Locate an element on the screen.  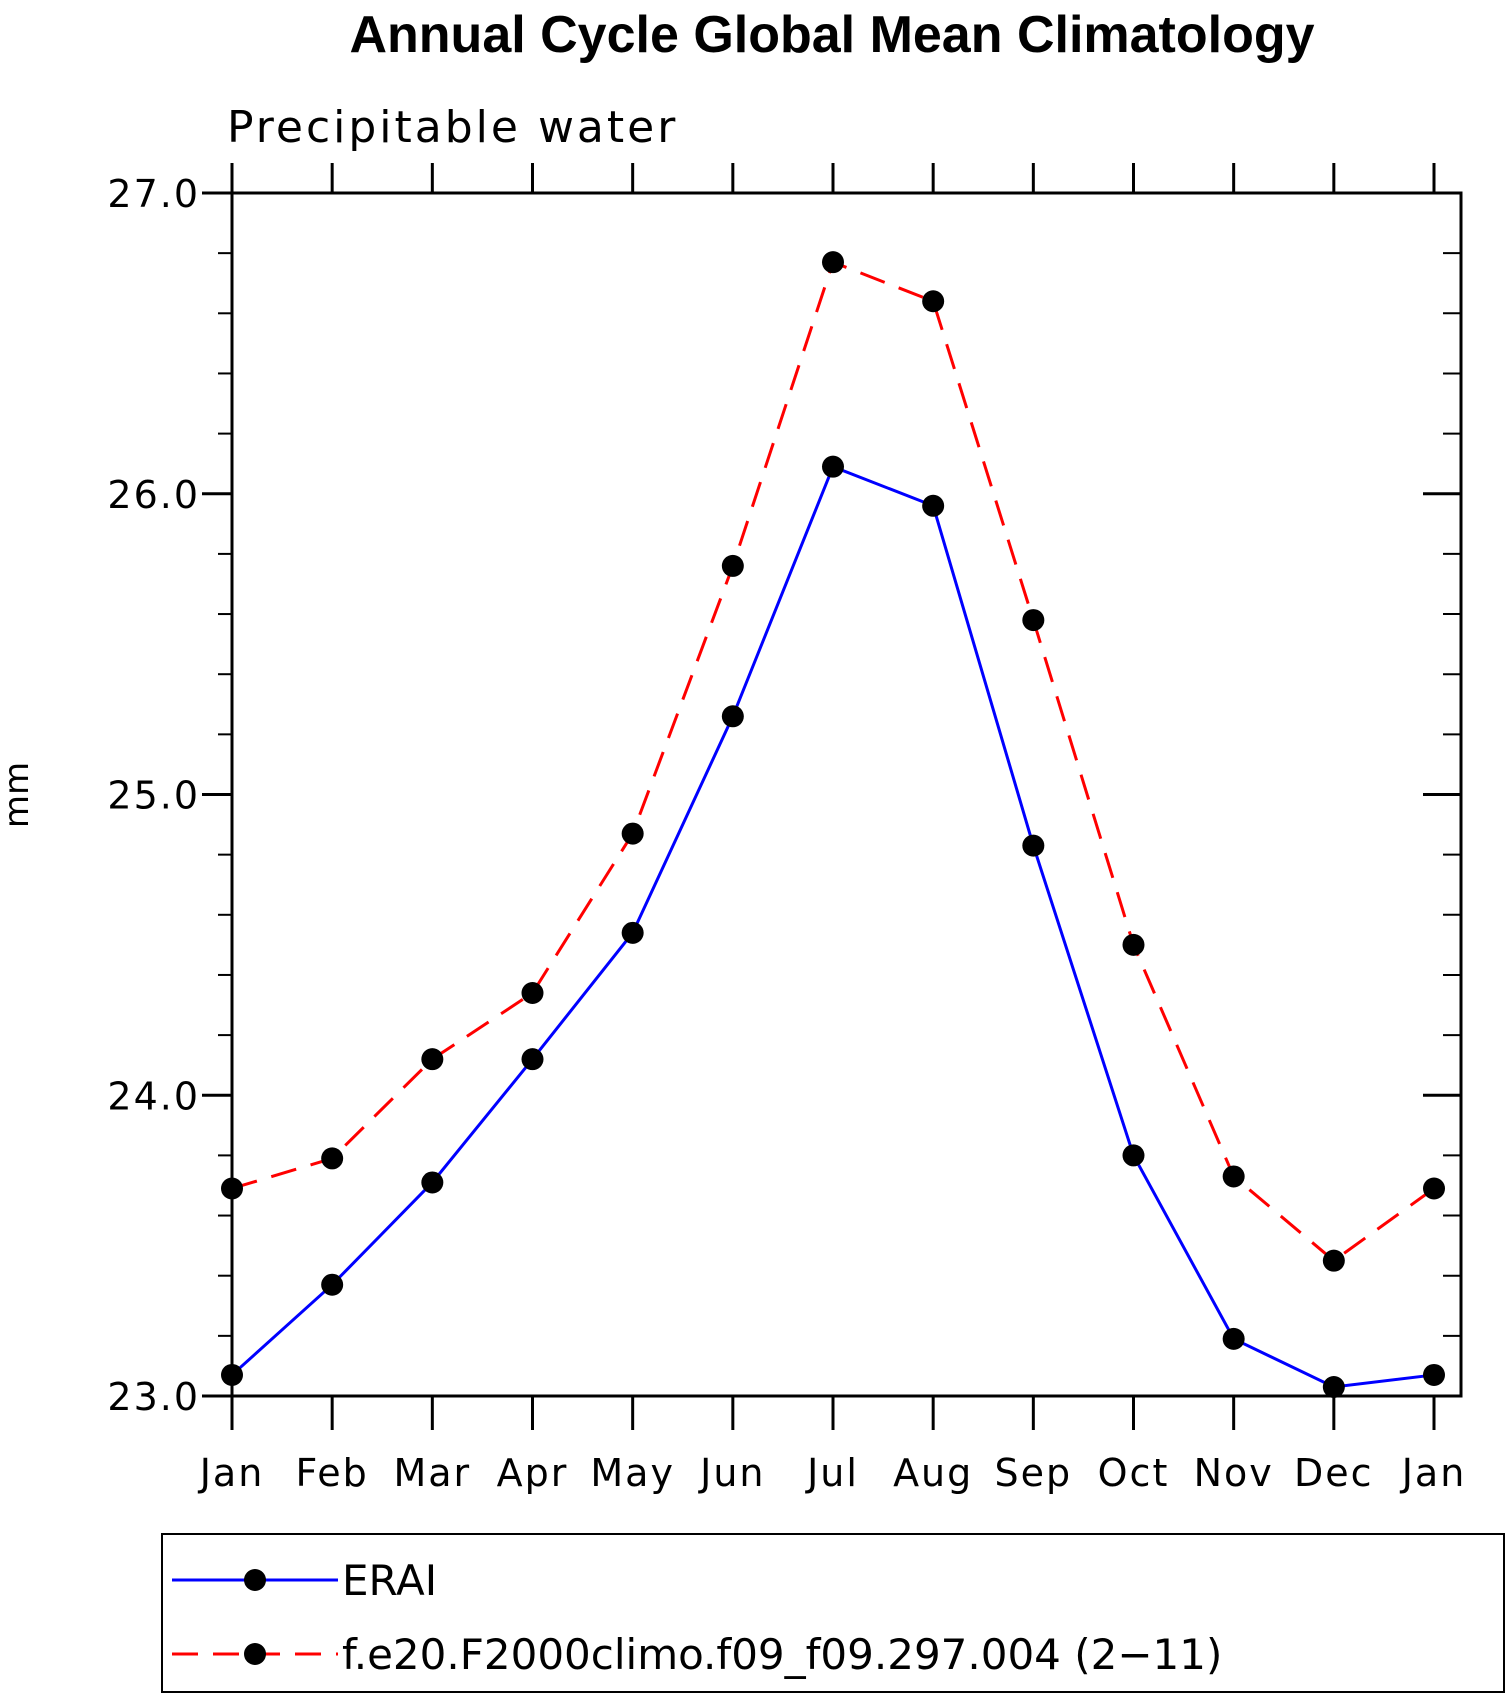
y-tick-labels: 23.0 24.0 25.0 26.0 27.0 is located at coordinates (153, 795).